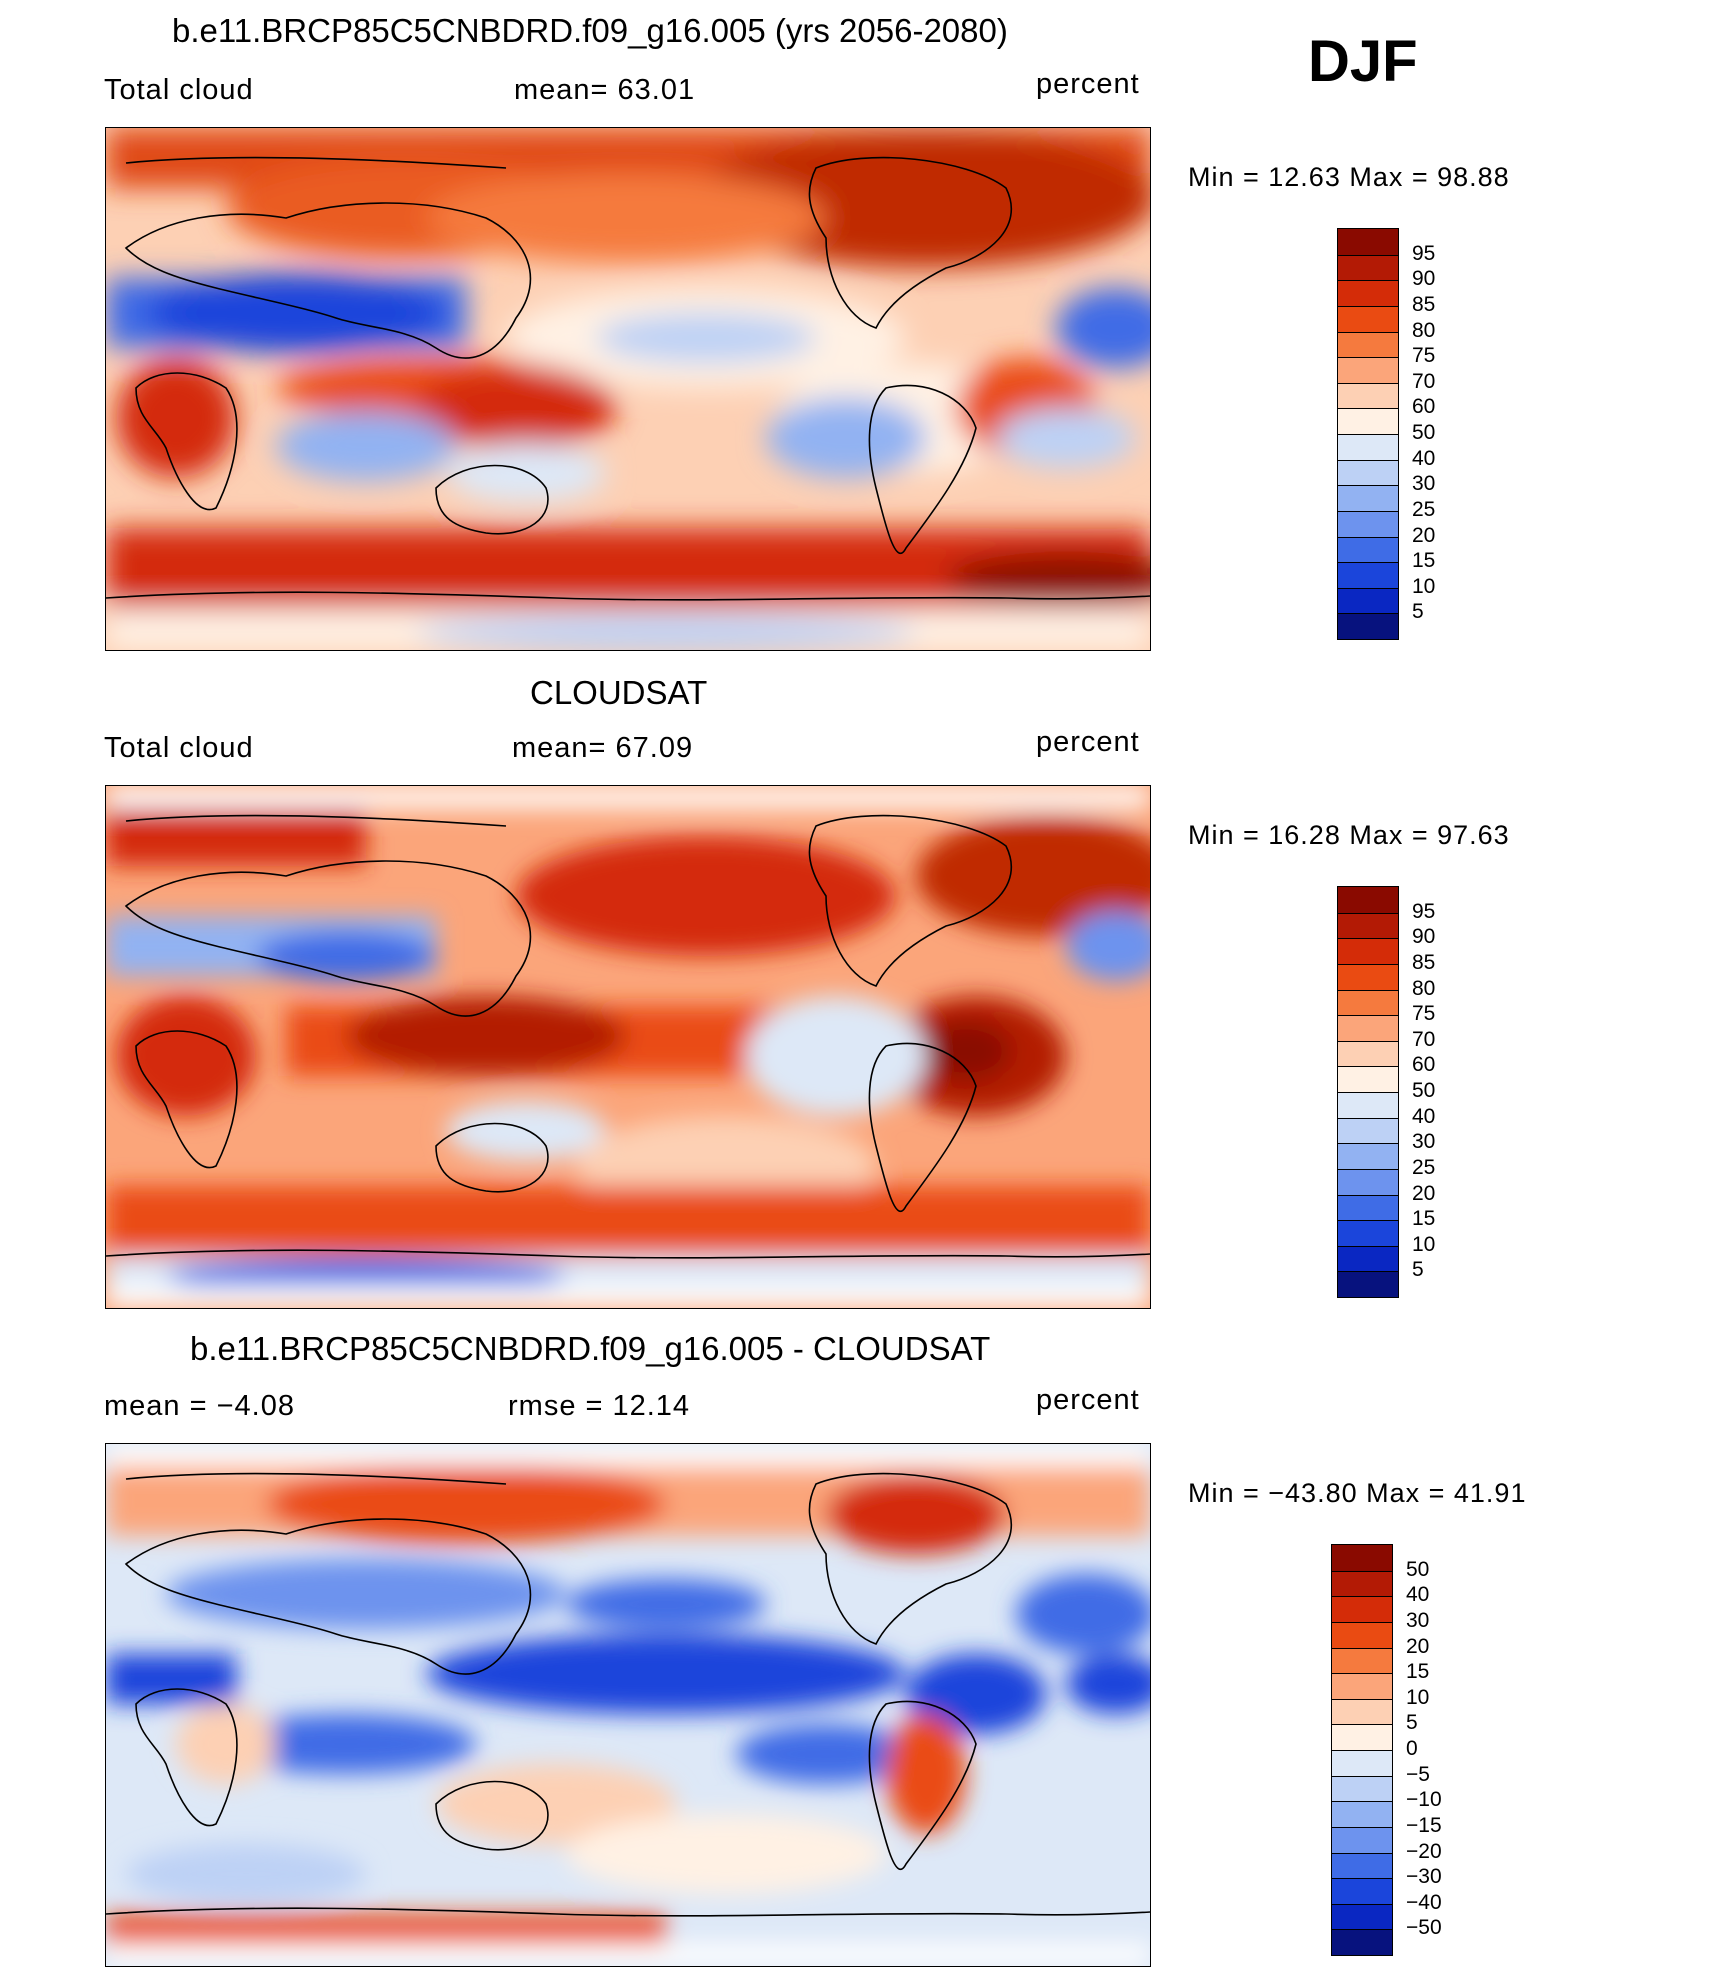 The image size is (1710, 1981). I want to click on colorbar-label: −10, so click(1424, 1800).